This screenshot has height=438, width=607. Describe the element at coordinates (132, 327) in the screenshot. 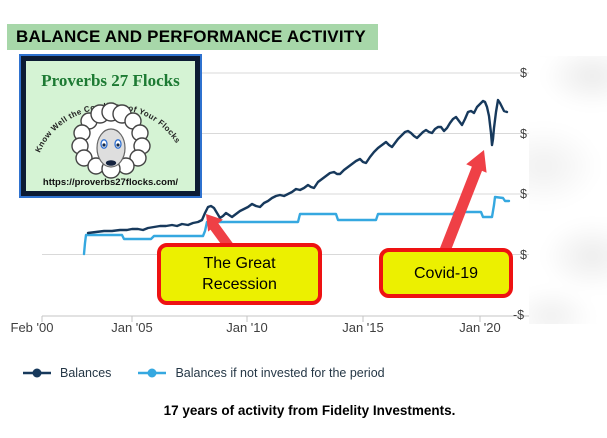

I see `x-tick-label-1: Jan '05` at that location.